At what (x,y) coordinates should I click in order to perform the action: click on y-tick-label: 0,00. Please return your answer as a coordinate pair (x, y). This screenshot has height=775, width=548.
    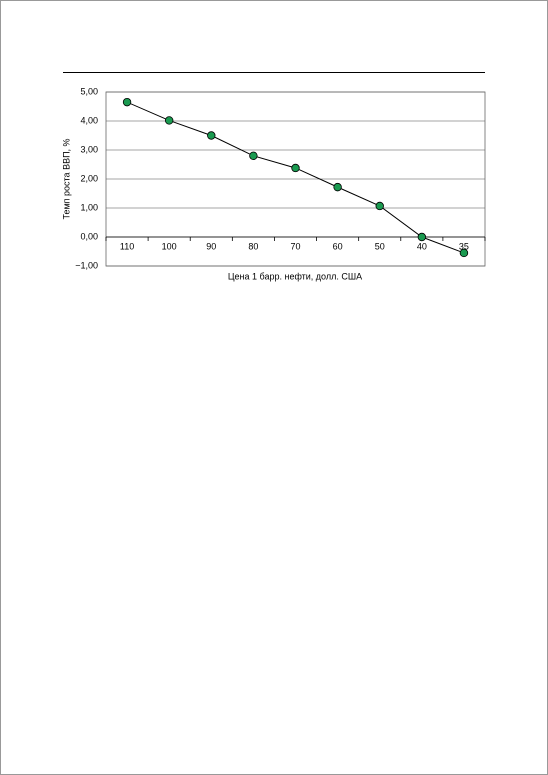
    Looking at the image, I should click on (89, 236).